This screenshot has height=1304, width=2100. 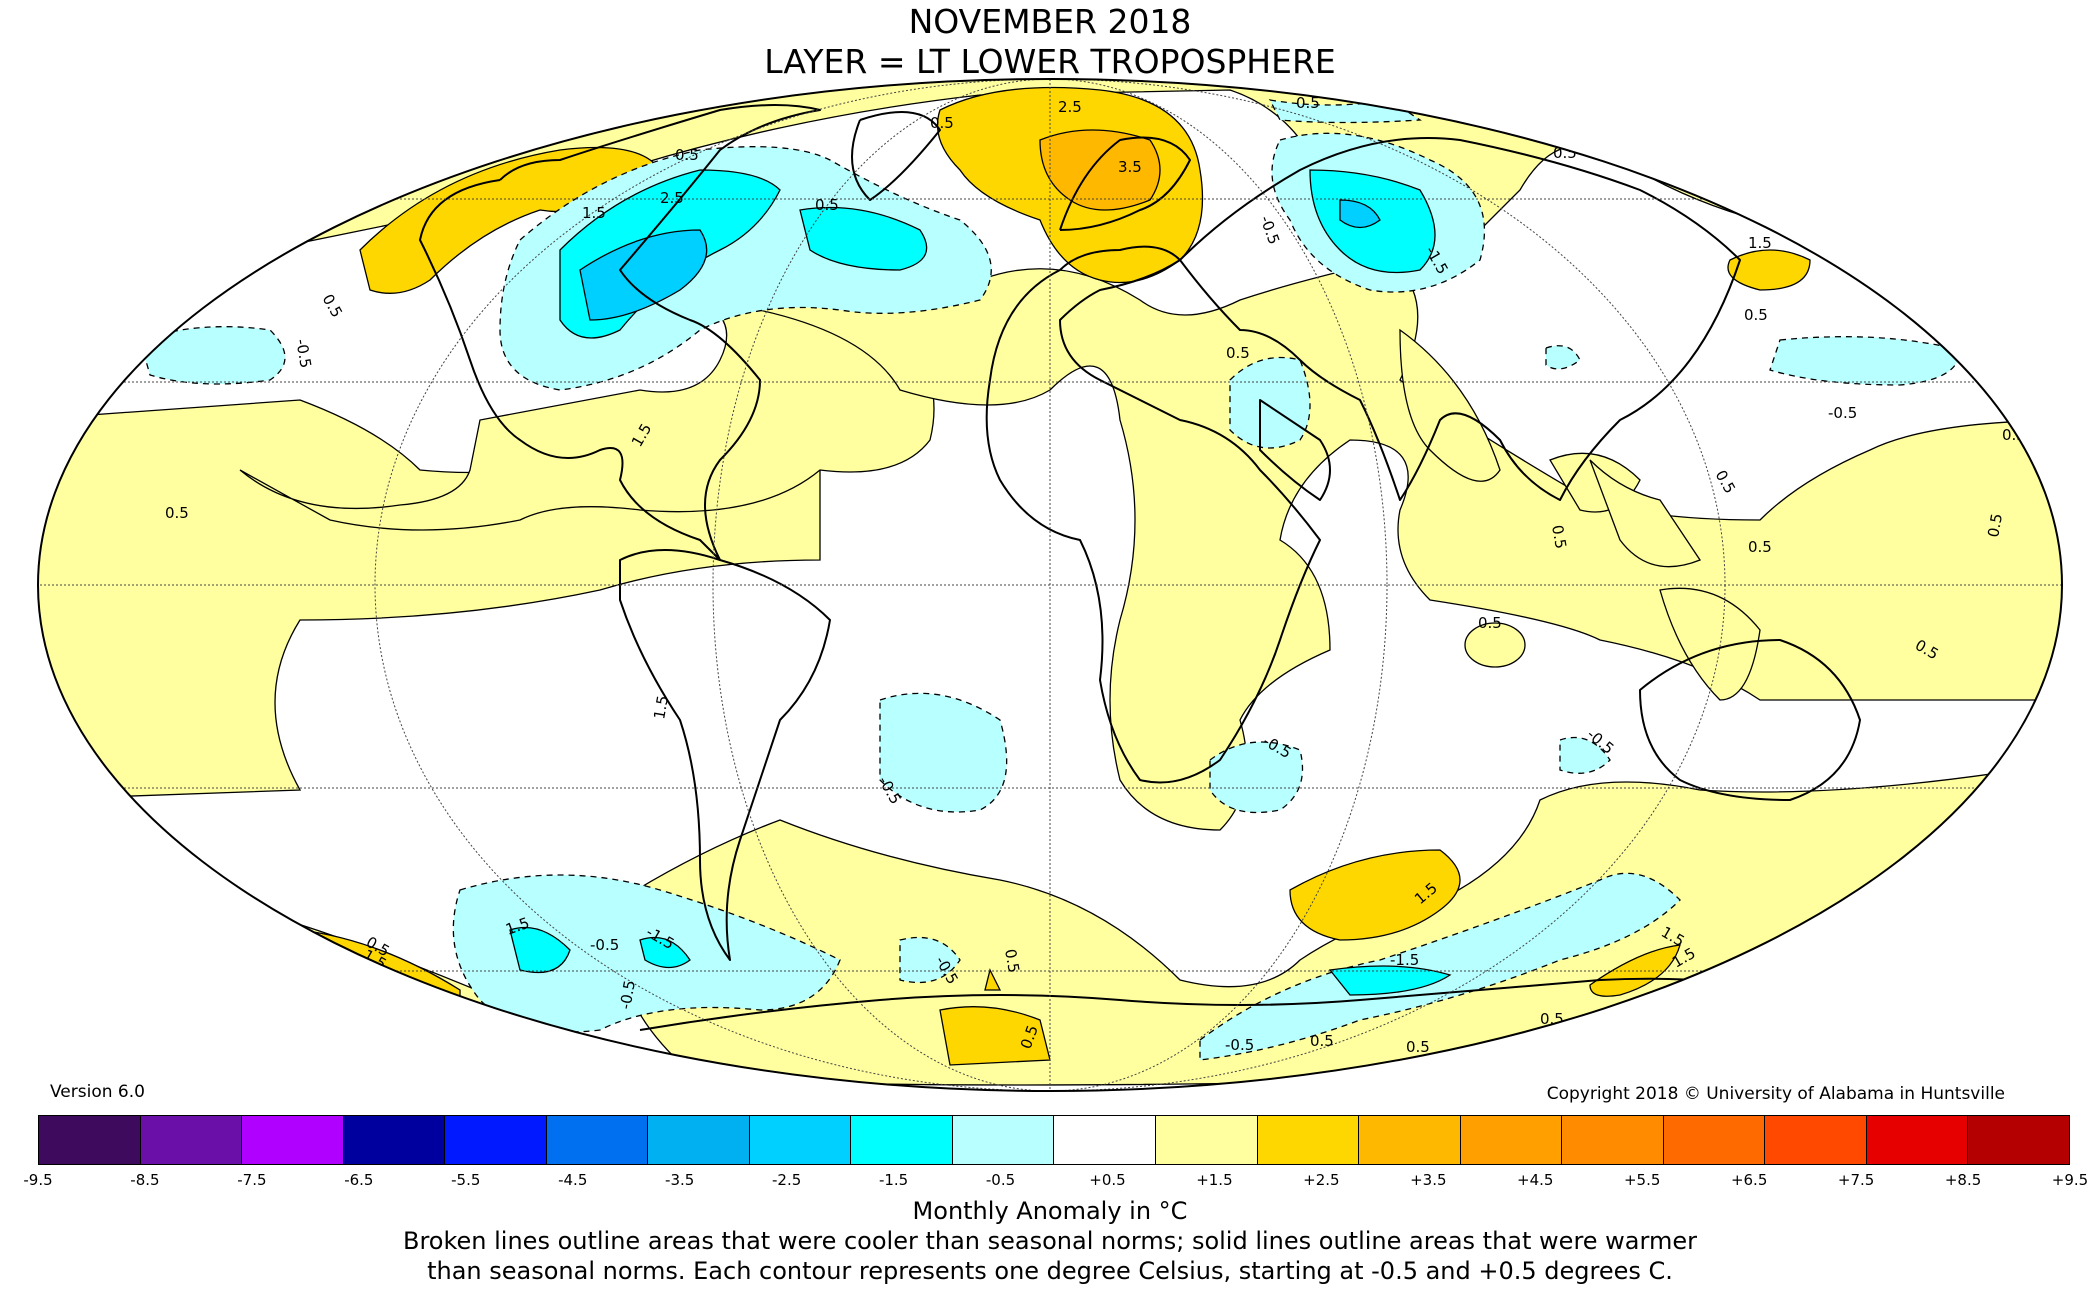 I want to click on color-scale-tick-label: +5.5, so click(x=1642, y=1180).